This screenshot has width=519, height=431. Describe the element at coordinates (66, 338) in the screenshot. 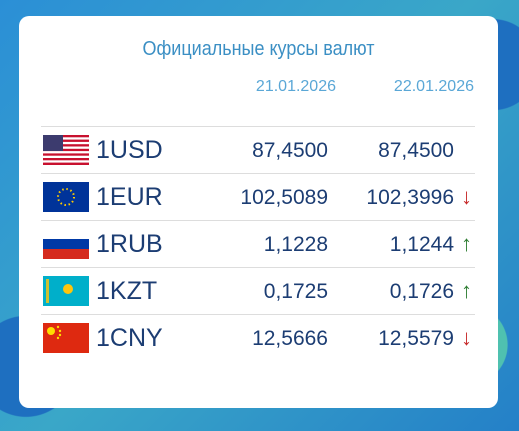

I see `flag-cny` at that location.